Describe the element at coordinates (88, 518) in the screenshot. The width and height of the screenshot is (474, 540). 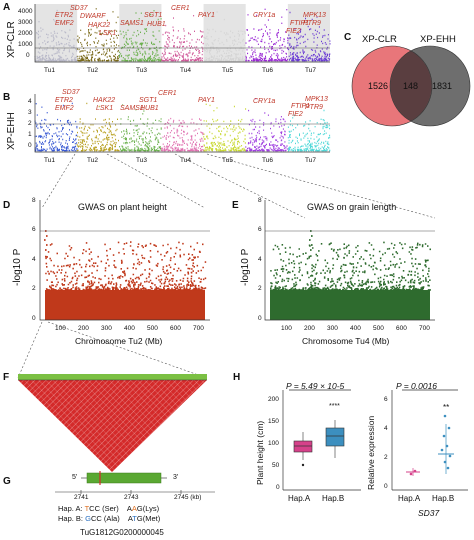
I see `hap-b-var1: G` at that location.